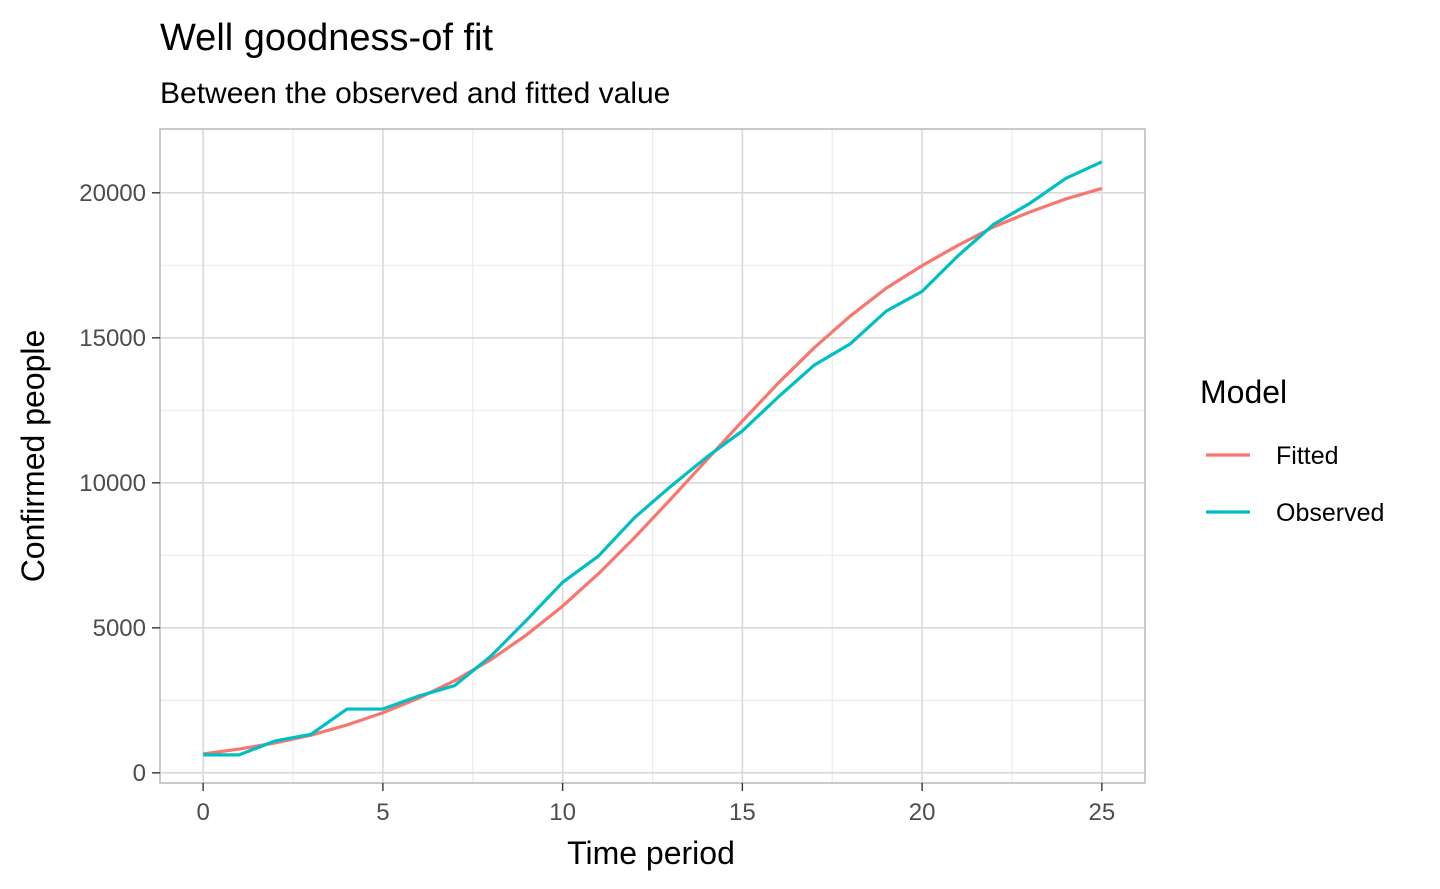  I want to click on x-tick-label: 0, so click(202, 812).